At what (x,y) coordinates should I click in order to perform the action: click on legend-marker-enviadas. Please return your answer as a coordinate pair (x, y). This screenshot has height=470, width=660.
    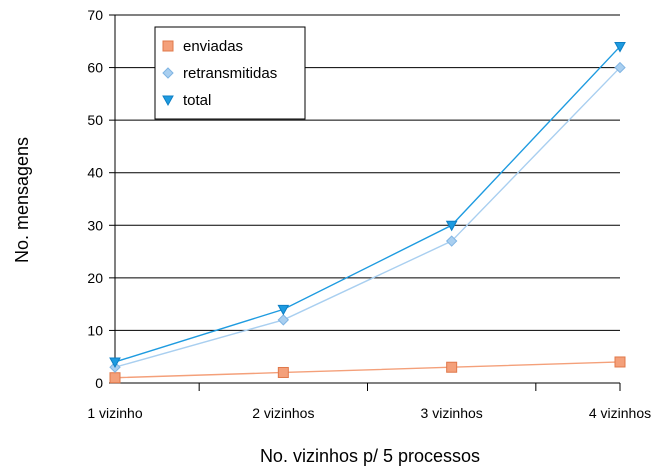
    Looking at the image, I should click on (168, 46).